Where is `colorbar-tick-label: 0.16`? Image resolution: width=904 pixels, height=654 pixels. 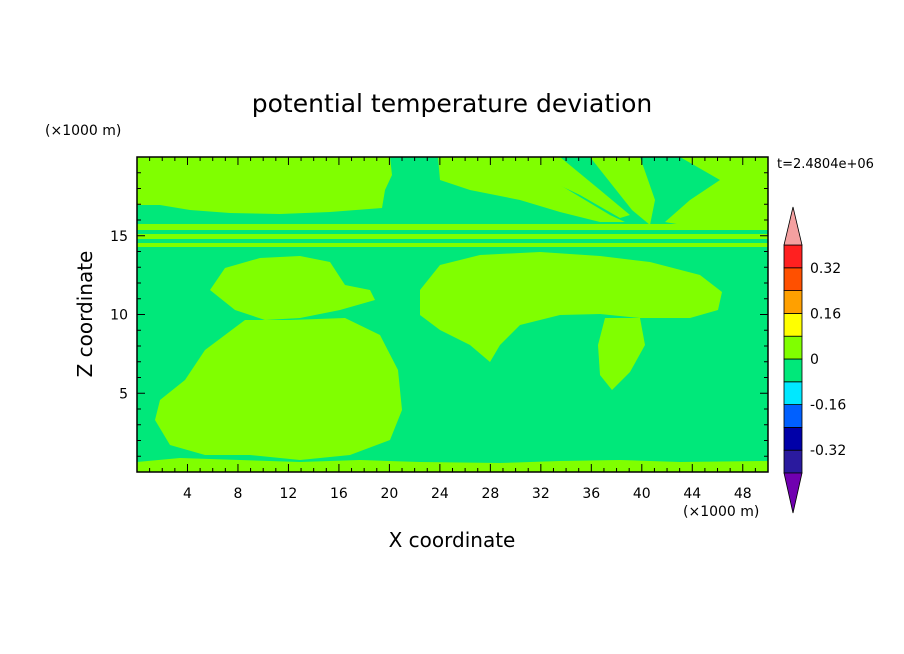 colorbar-tick-label: 0.16 is located at coordinates (825, 314).